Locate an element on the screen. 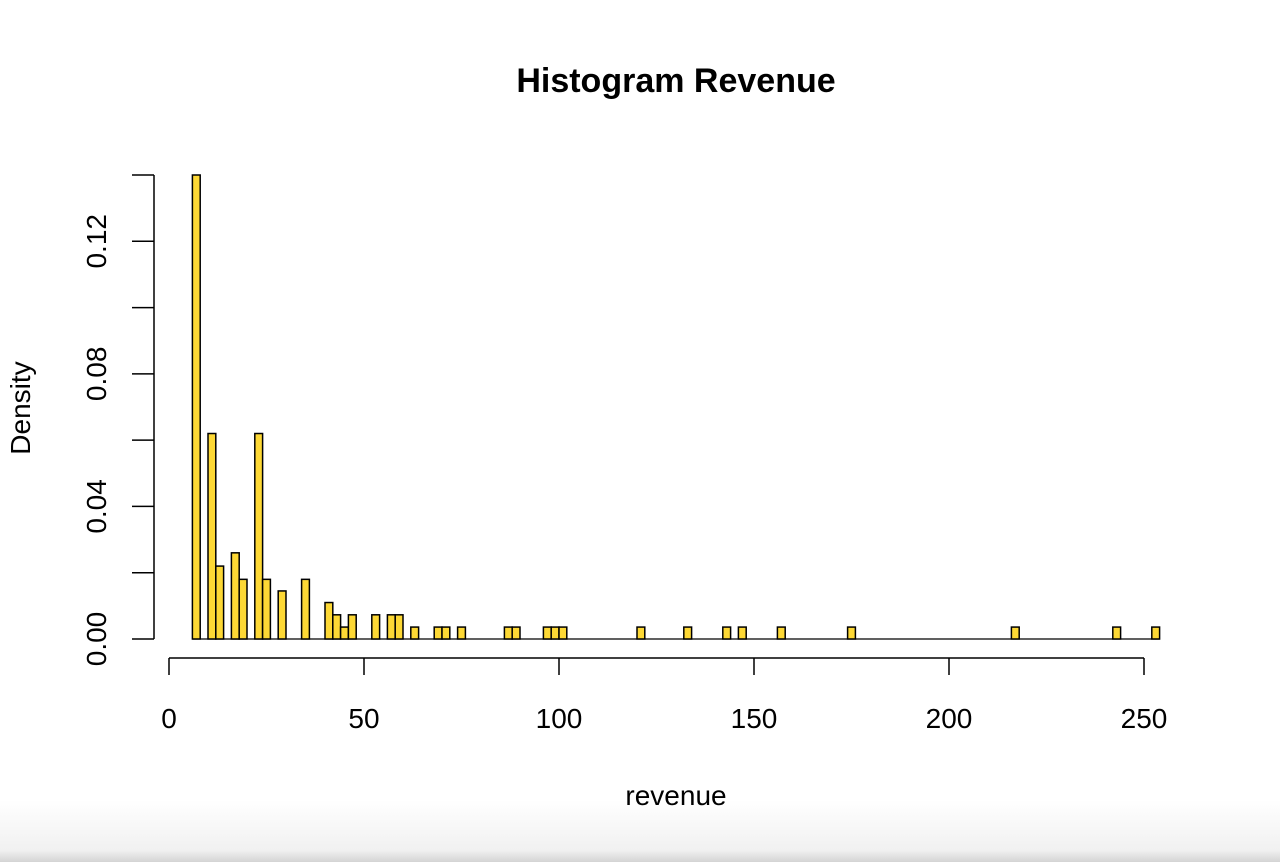 The image size is (1280, 862). x-tick-label: 200 is located at coordinates (949, 718).